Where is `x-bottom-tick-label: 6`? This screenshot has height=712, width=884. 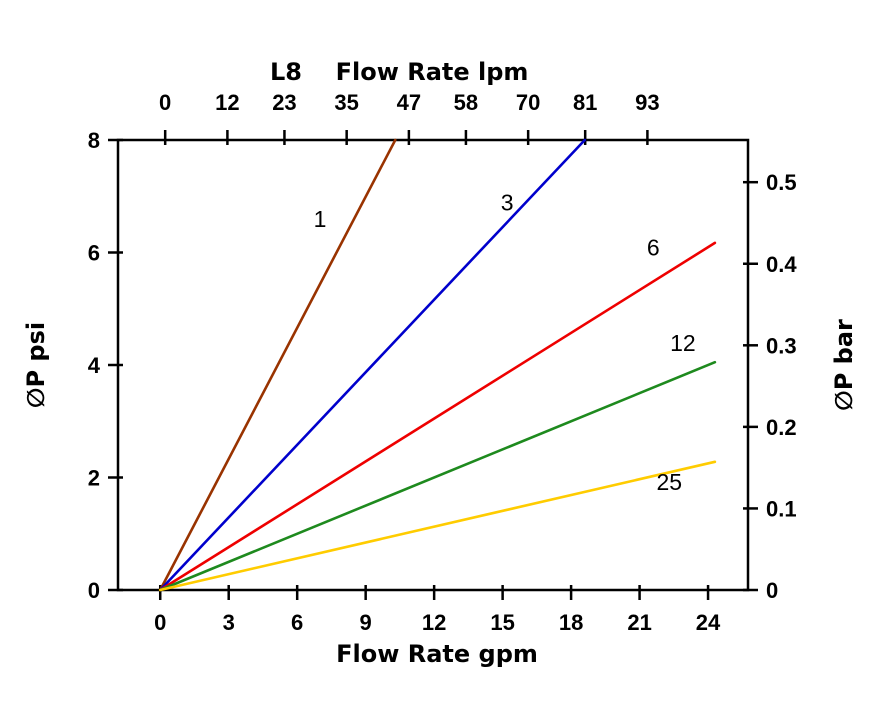 x-bottom-tick-label: 6 is located at coordinates (297, 622).